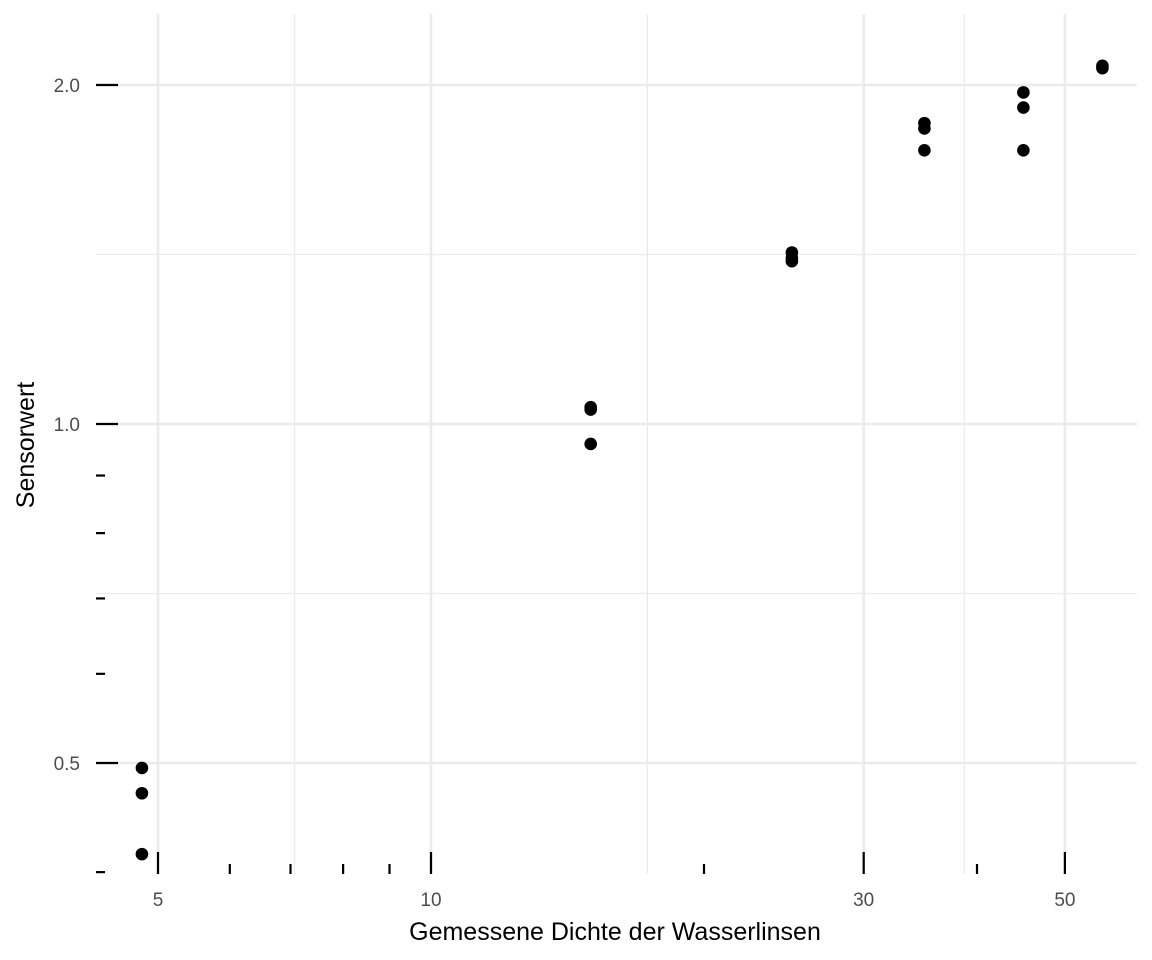 This screenshot has height=960, width=1152. What do you see at coordinates (158, 900) in the screenshot?
I see `x-tick-label: 5` at bounding box center [158, 900].